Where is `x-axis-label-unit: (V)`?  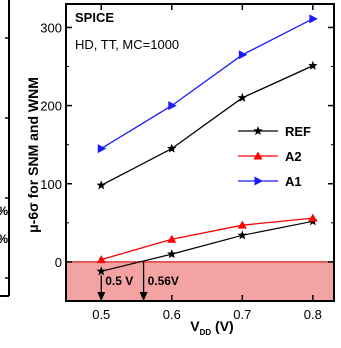
x-axis-label-unit: (V) is located at coordinates (222, 326).